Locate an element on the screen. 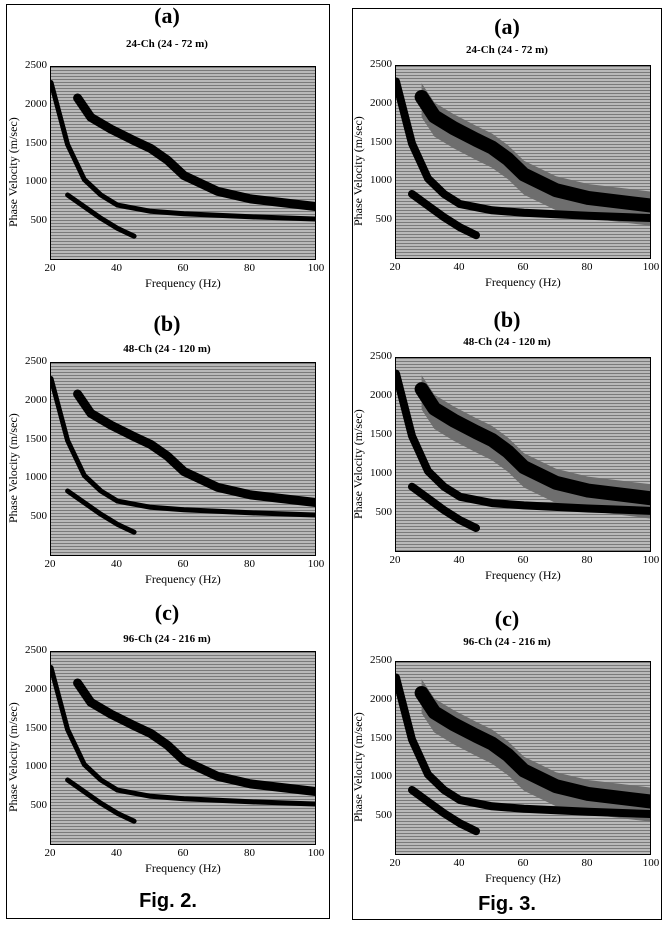  panel-label: (c) is located at coordinates (507, 618).